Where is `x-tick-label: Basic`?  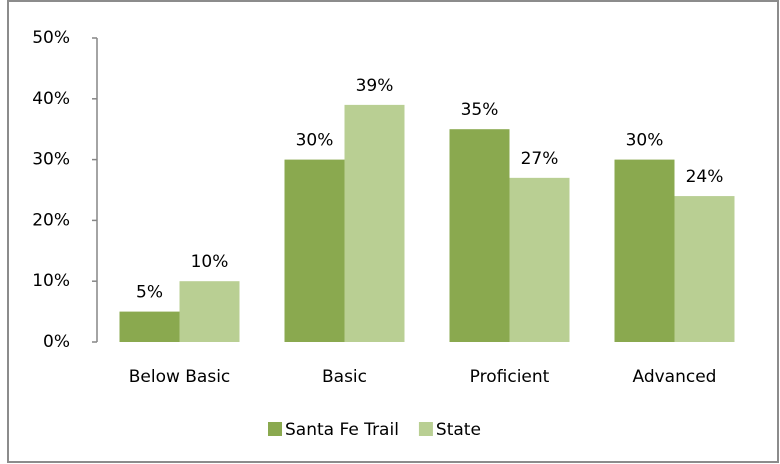 x-tick-label: Basic is located at coordinates (344, 377).